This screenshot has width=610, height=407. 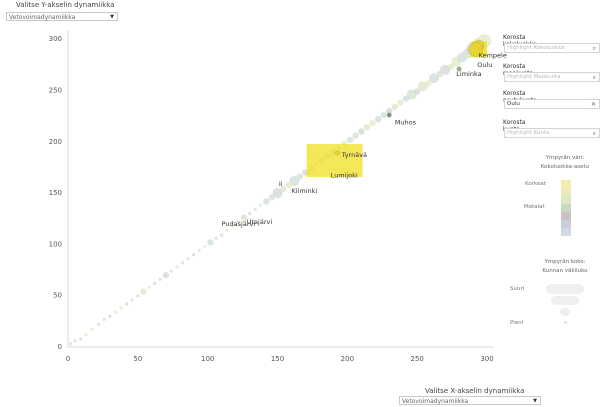 What do you see at coordinates (65, 5) in the screenshot?
I see `y-axis-control-label: Valitse Y-akselin dynamiikka` at bounding box center [65, 5].